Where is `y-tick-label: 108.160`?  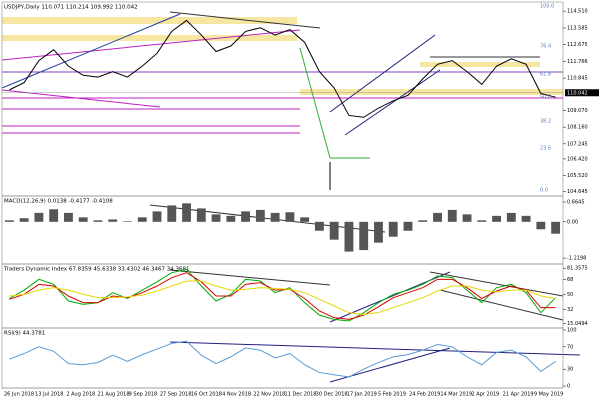 y-tick-label: 108.160 is located at coordinates (577, 128).